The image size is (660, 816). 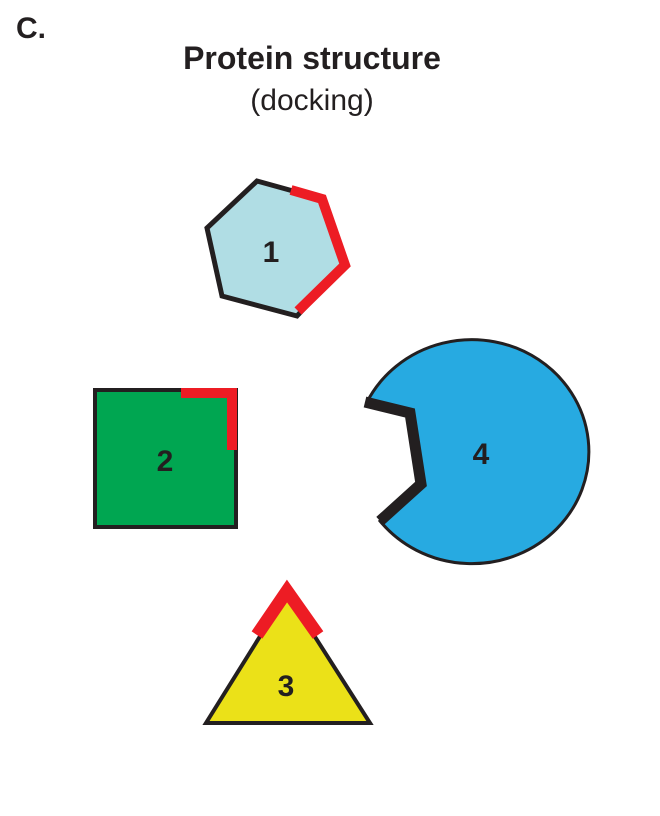 What do you see at coordinates (481, 454) in the screenshot?
I see `circle-label: 4` at bounding box center [481, 454].